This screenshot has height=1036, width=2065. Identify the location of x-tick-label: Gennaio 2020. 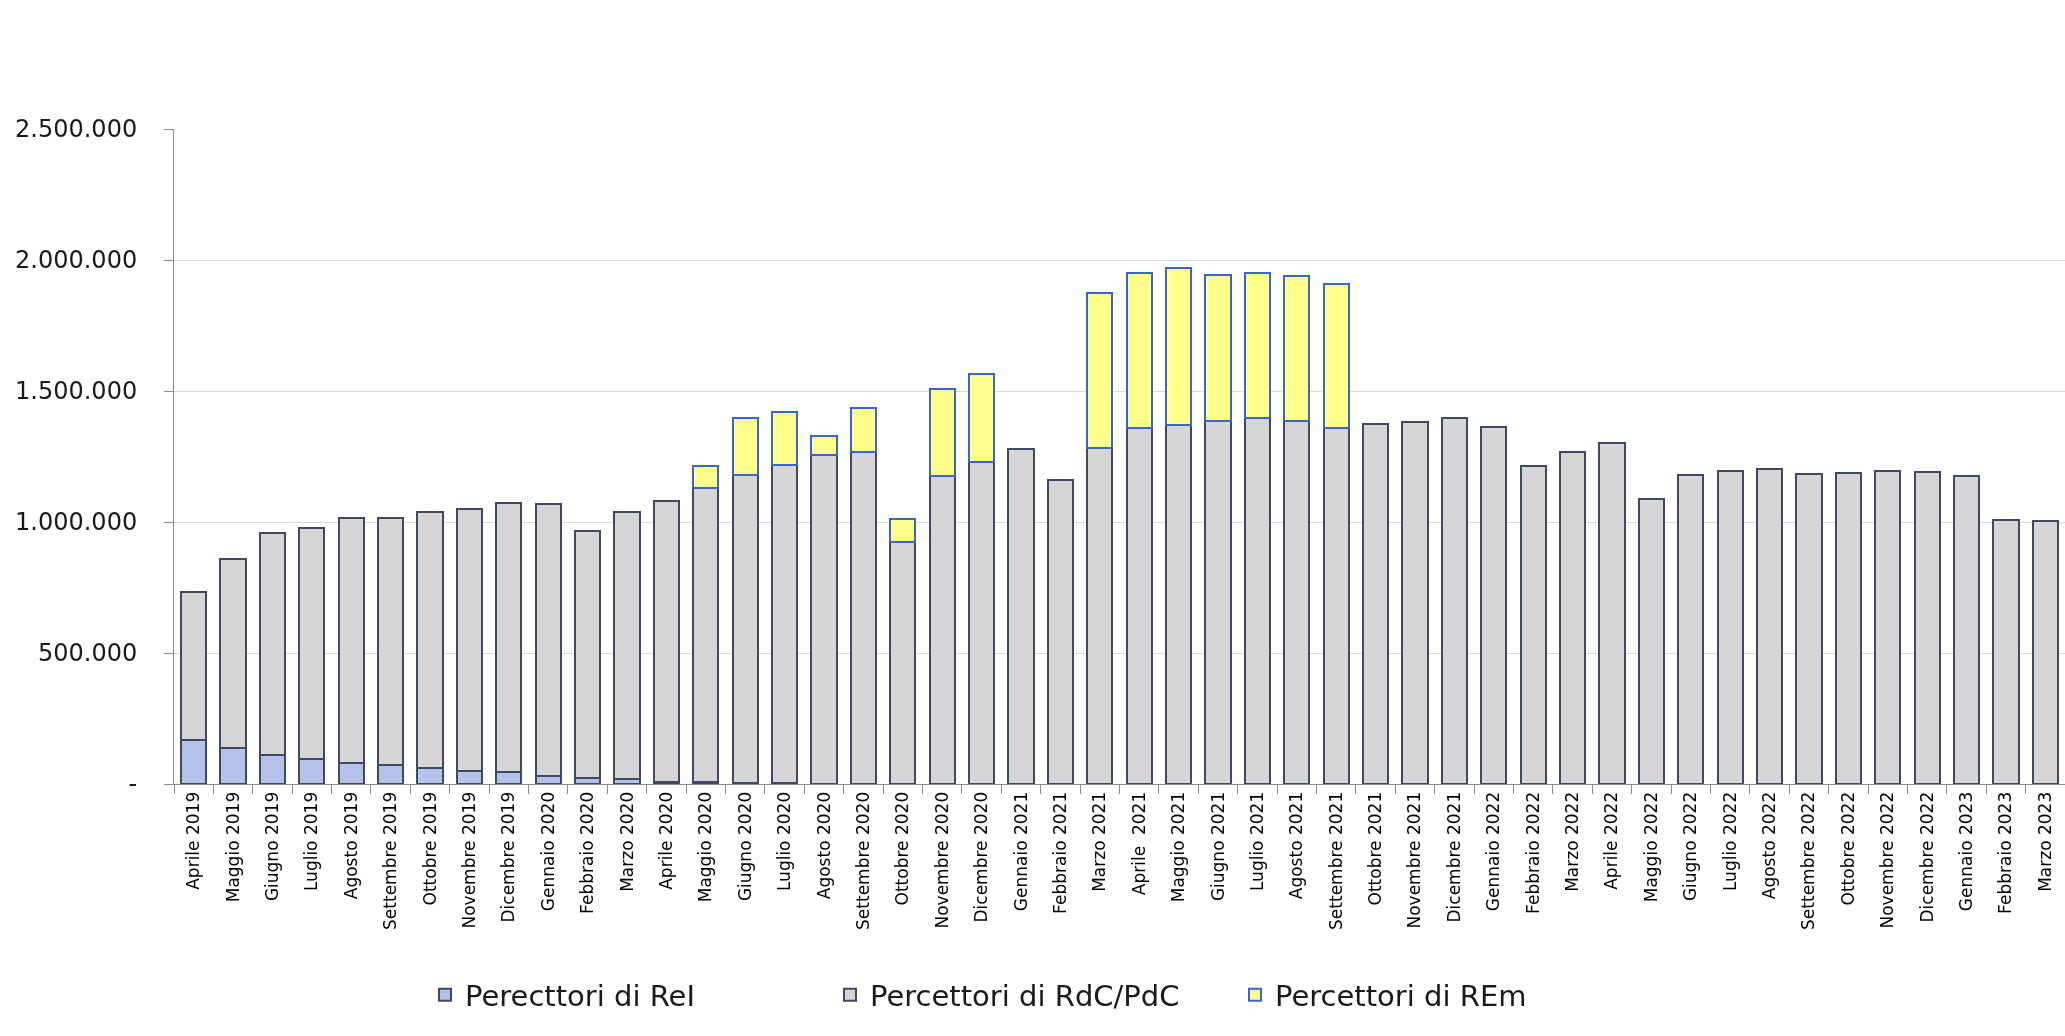
(547, 851).